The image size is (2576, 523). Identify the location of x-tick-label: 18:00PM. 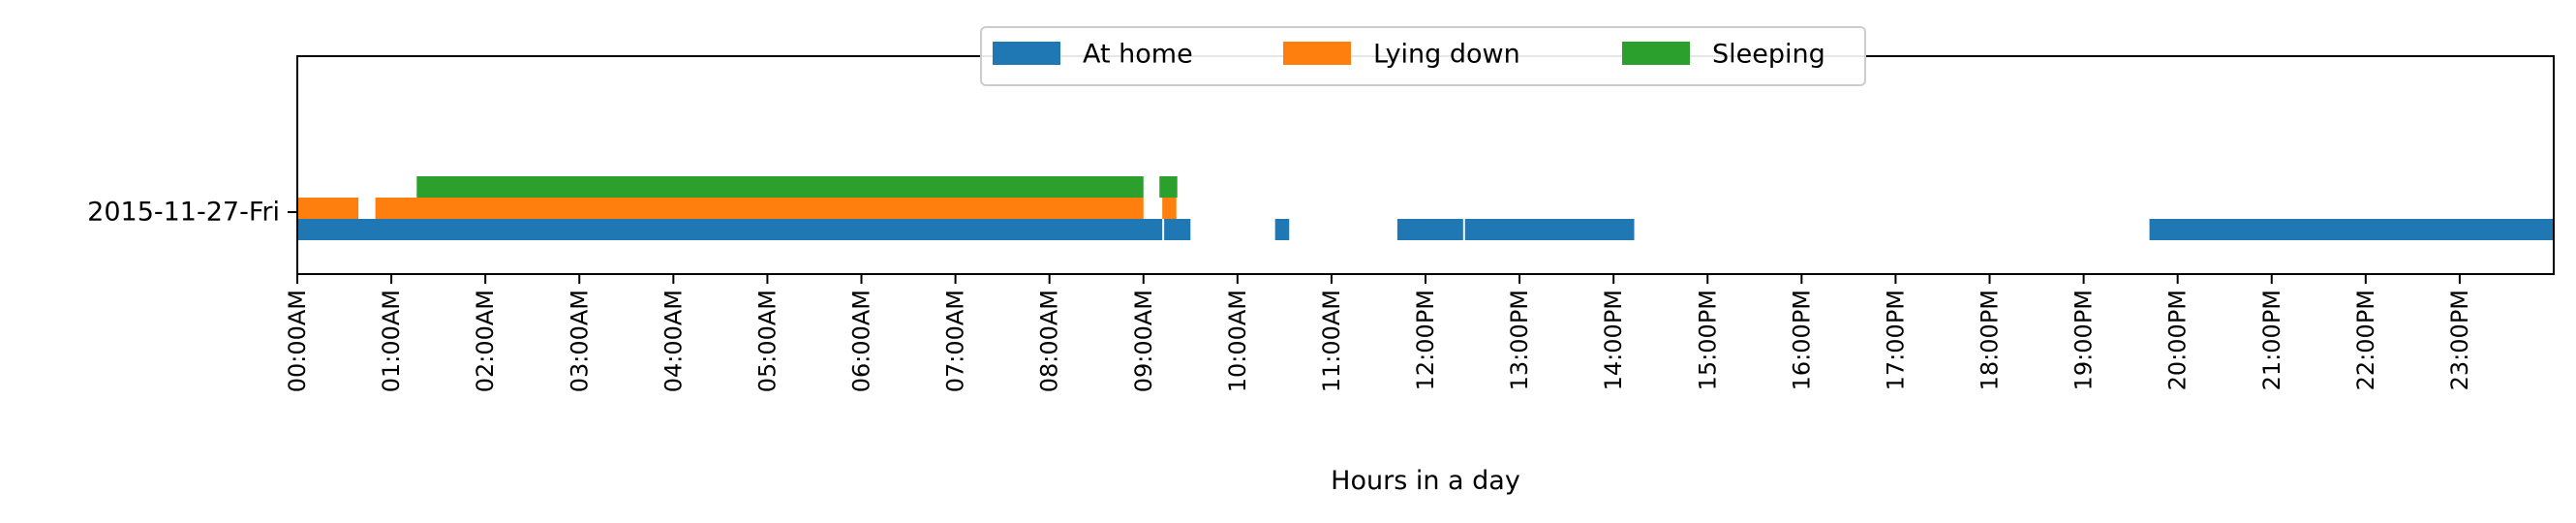
(1990, 340).